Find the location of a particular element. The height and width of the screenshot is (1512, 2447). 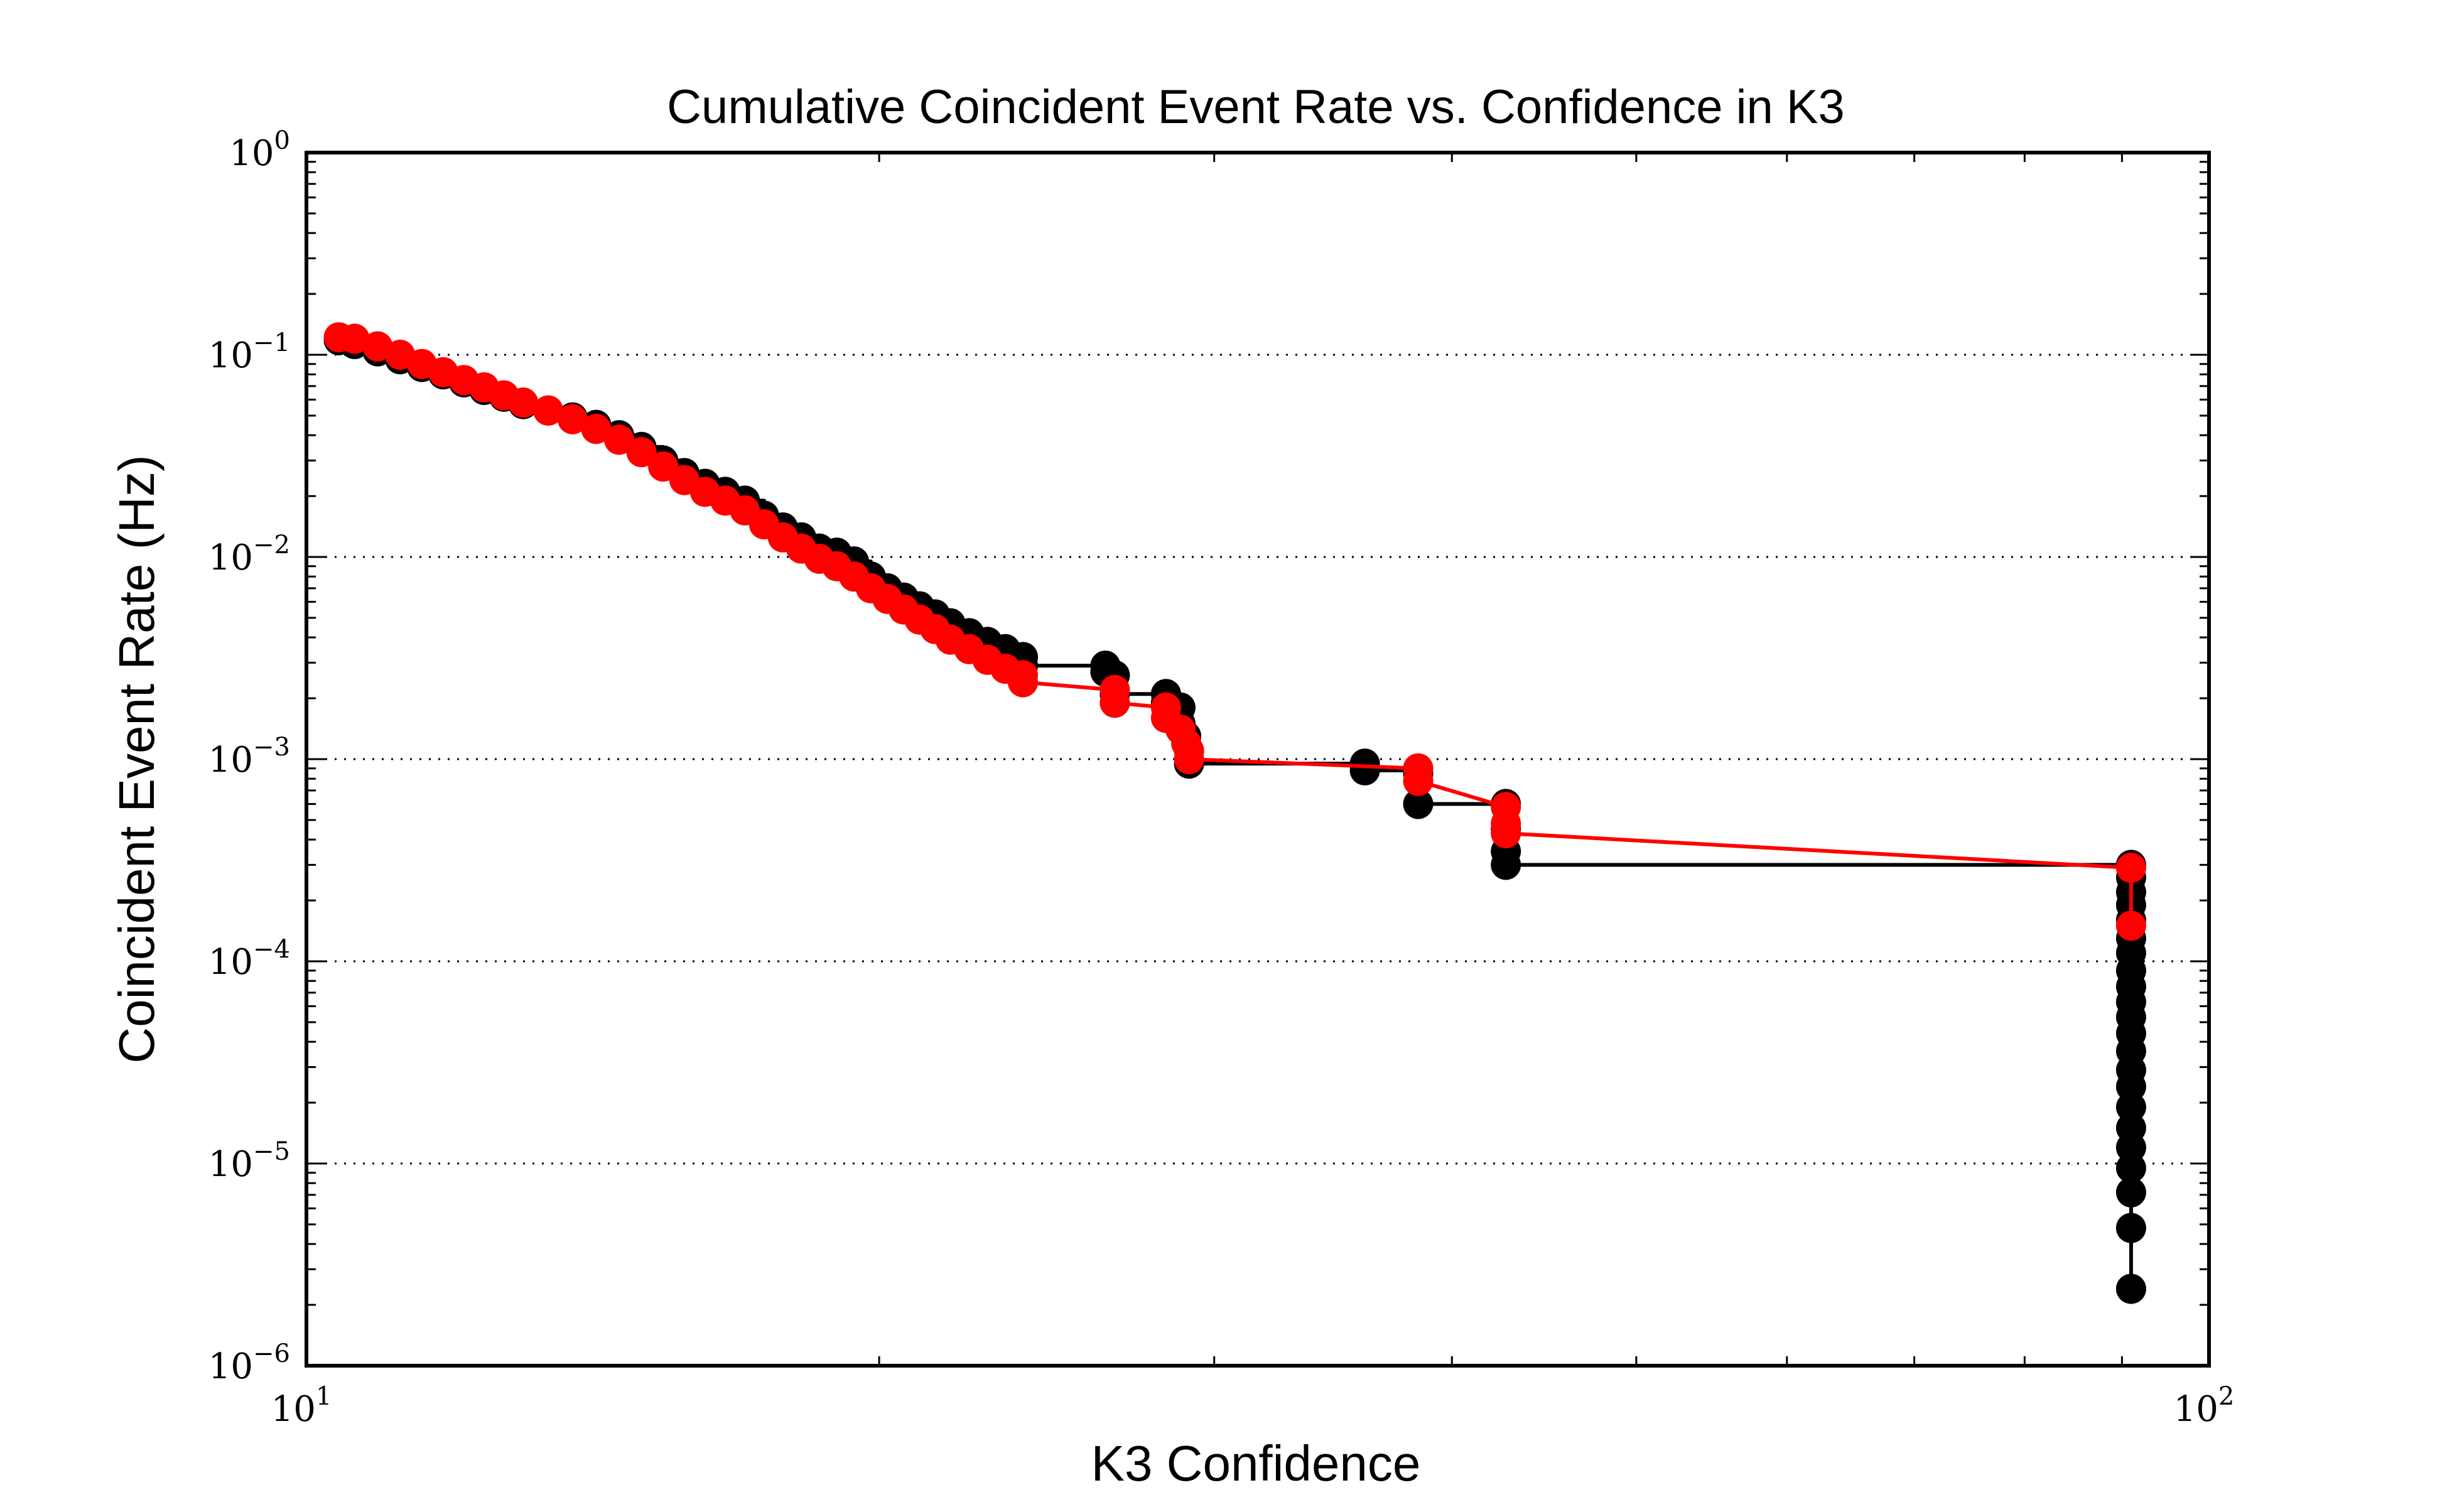

y-tick-labels: 10⁻⁶ 10⁻⁵ 10⁻⁴ 10⁻³ 10⁻² 10⁻¹ 10⁰ is located at coordinates (249, 756).